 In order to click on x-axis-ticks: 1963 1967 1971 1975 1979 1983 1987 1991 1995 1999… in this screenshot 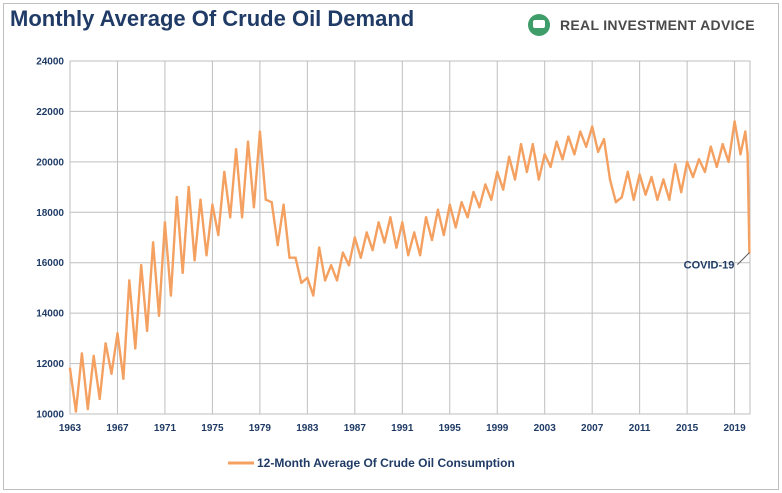, I will do `click(402, 428)`.